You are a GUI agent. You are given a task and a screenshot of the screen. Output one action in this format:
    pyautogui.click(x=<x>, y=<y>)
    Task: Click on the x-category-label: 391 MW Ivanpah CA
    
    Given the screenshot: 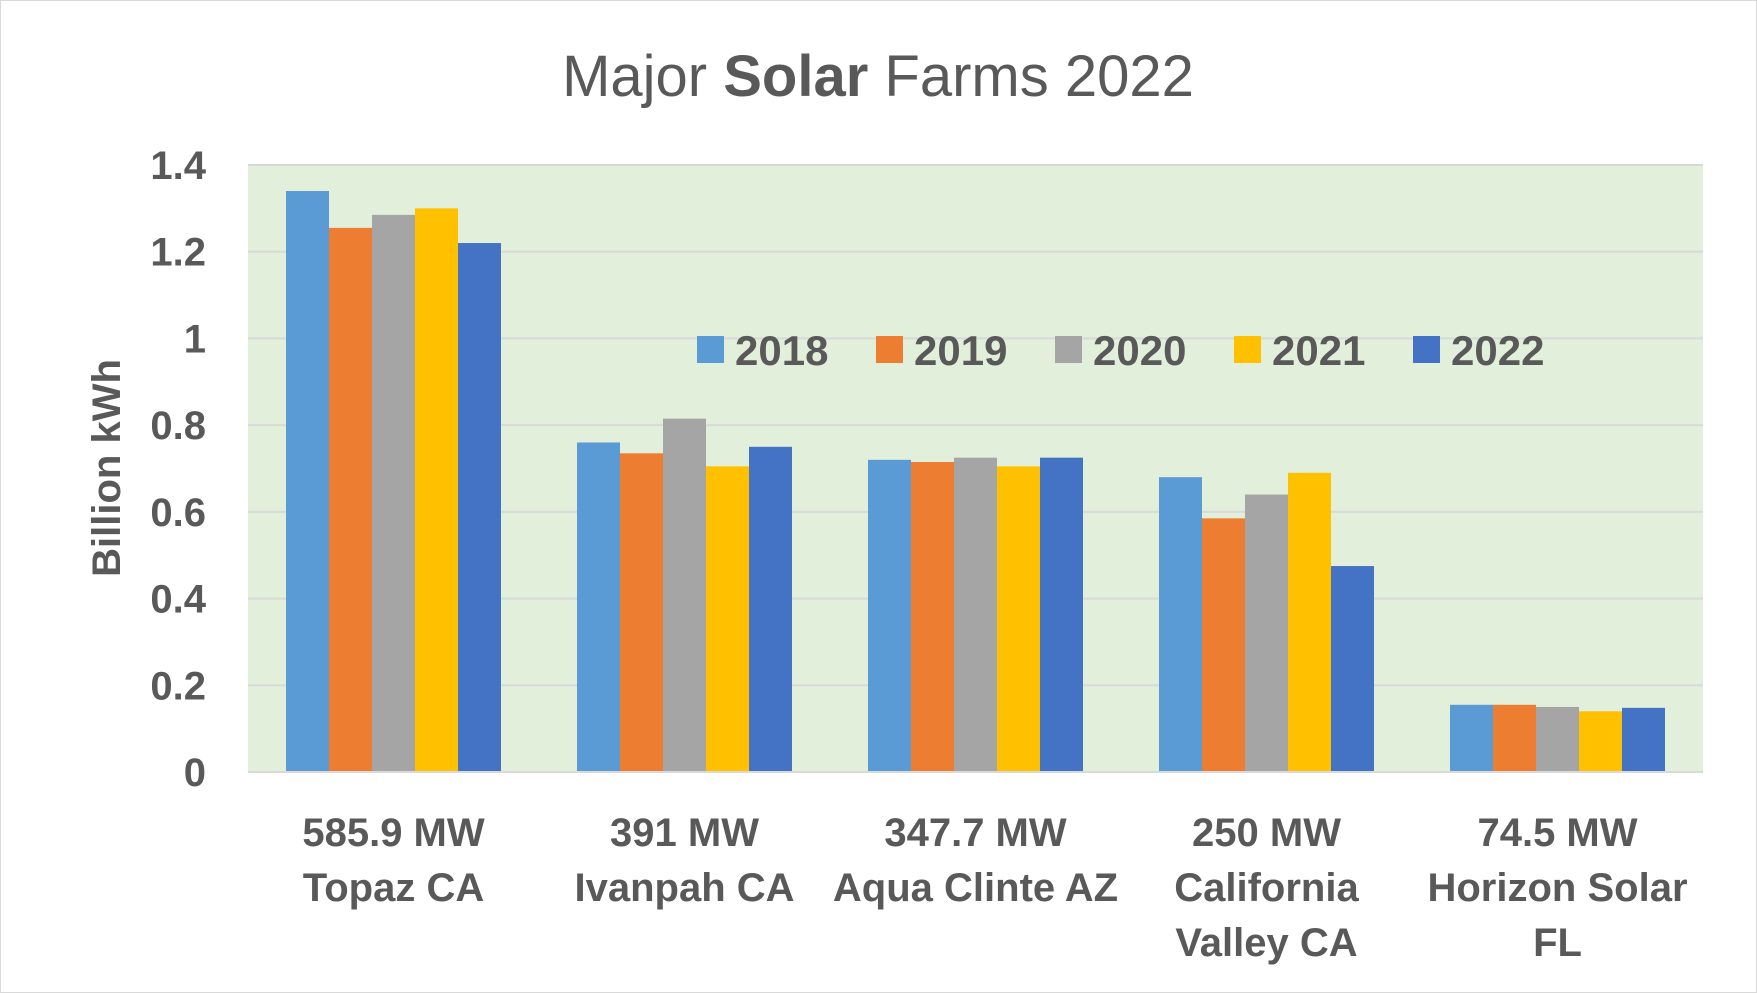 What is the action you would take?
    pyautogui.click(x=684, y=860)
    